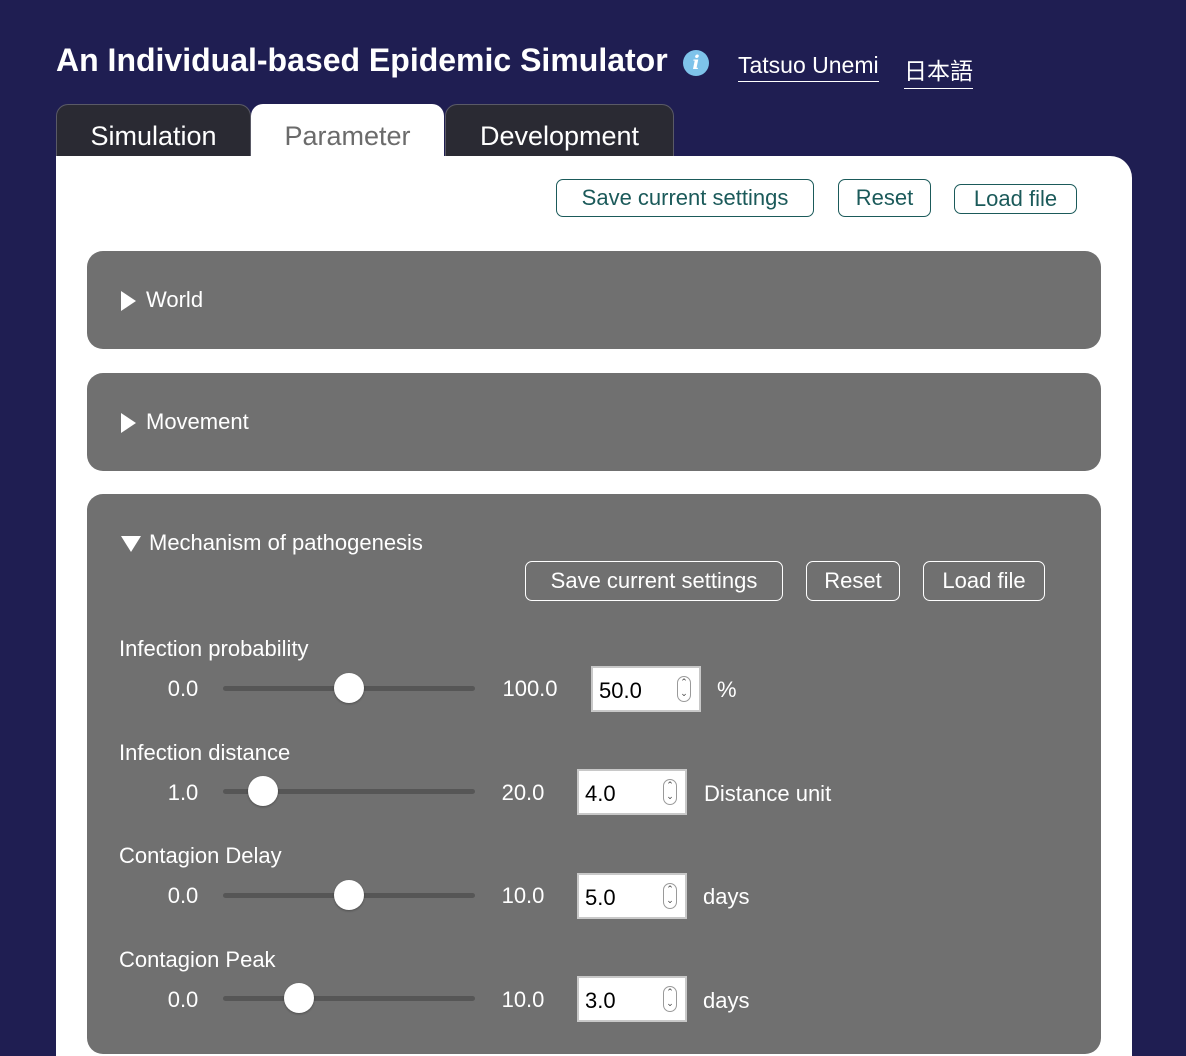  What do you see at coordinates (600, 793) in the screenshot?
I see `input-value: 4.0` at bounding box center [600, 793].